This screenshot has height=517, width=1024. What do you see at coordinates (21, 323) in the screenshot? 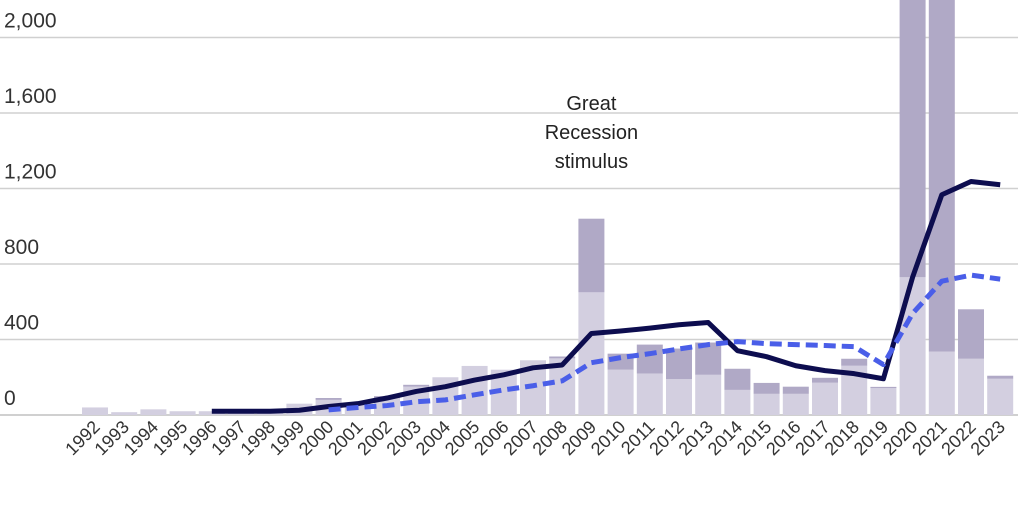
I see `y-tick-label: 400` at bounding box center [21, 323].